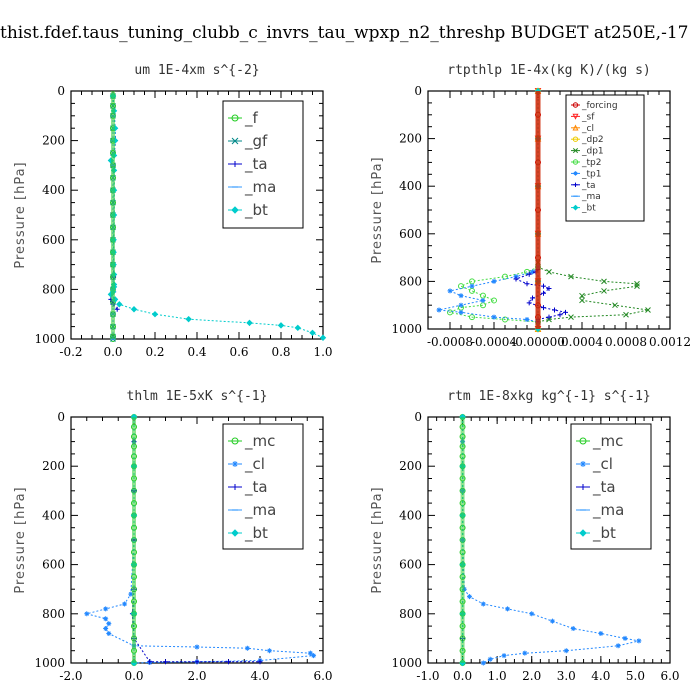 Image resolution: width=700 pixels, height=700 pixels. Describe the element at coordinates (256, 141) in the screenshot. I see `legend-label: _gf` at that location.